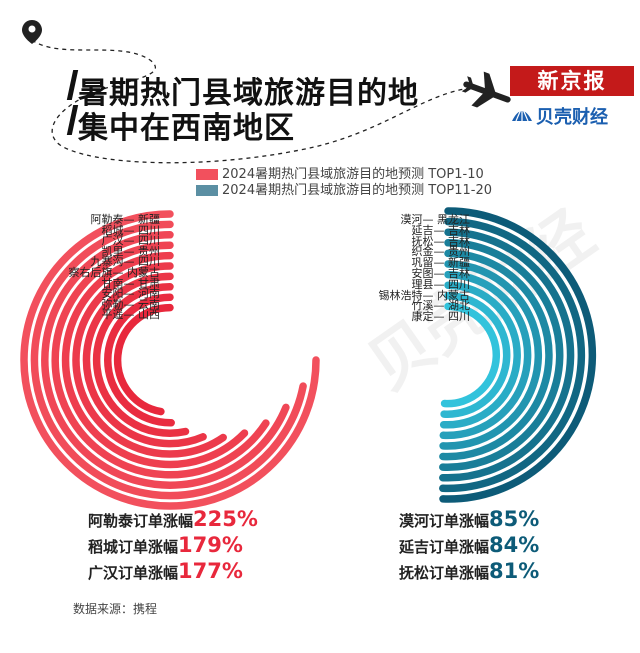 This screenshot has width=640, height=653. I want to click on dashed-route, so click(251, 101).